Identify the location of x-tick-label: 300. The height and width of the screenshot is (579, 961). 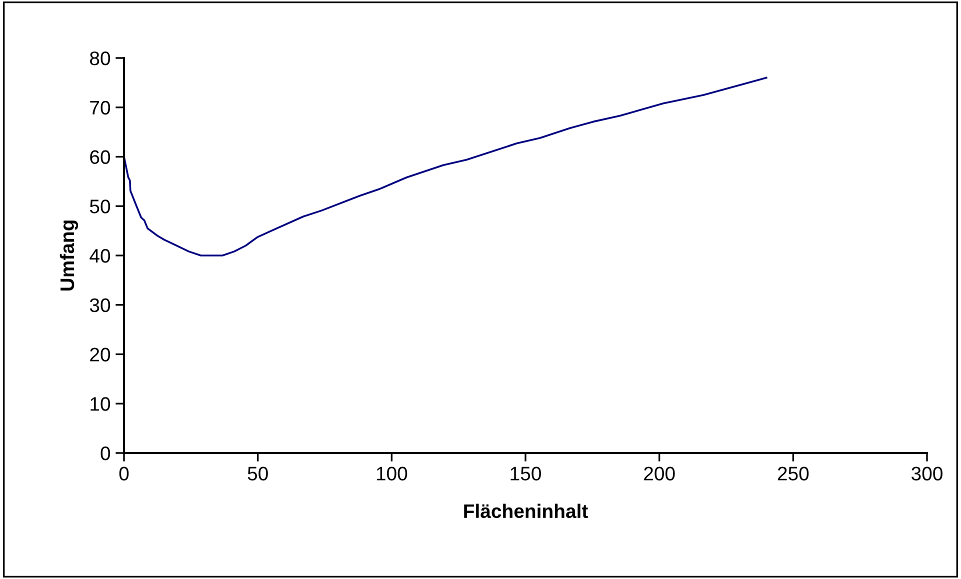
(927, 473).